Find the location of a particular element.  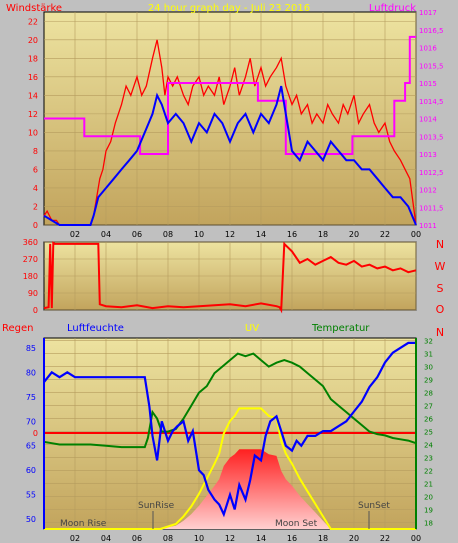

chart-title: 24 hour graph day - Juli 23 2016 is located at coordinates (229, 8).